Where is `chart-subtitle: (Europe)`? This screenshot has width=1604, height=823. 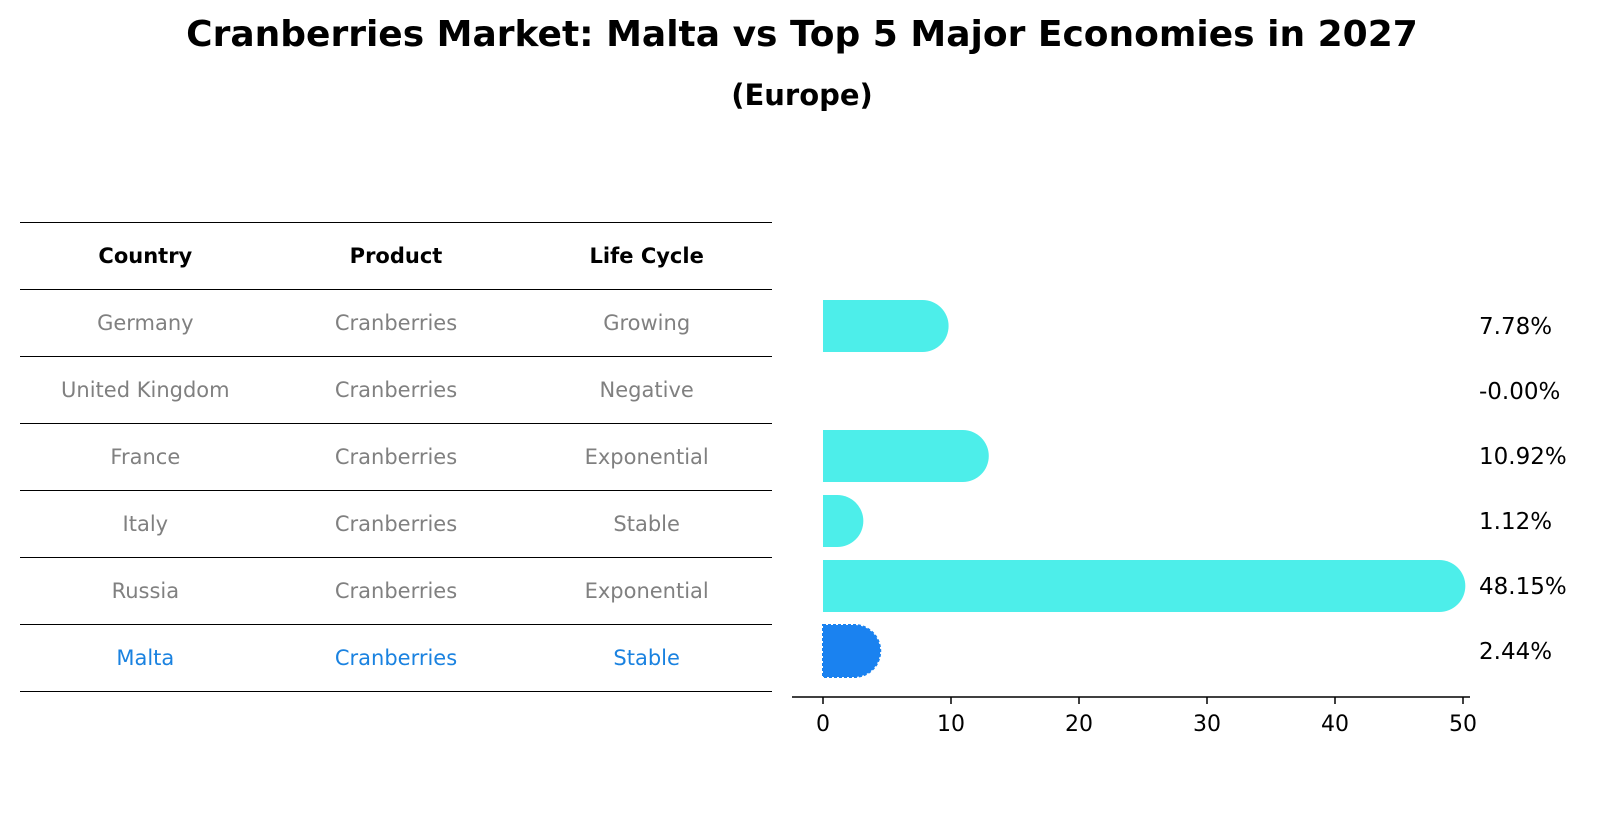
chart-subtitle: (Europe) is located at coordinates (802, 95).